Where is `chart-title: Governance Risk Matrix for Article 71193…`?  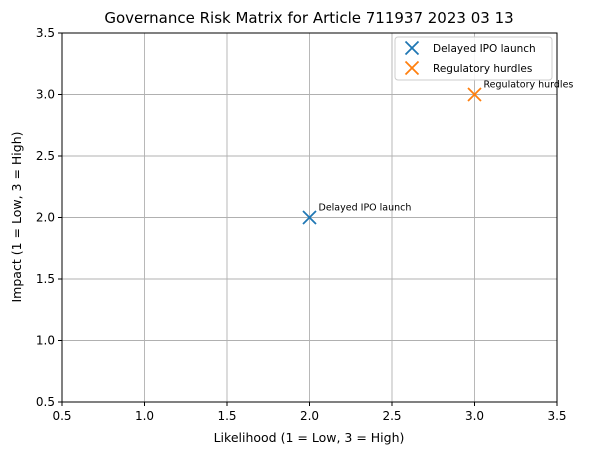
chart-title: Governance Risk Matrix for Article 71193… is located at coordinates (308, 18).